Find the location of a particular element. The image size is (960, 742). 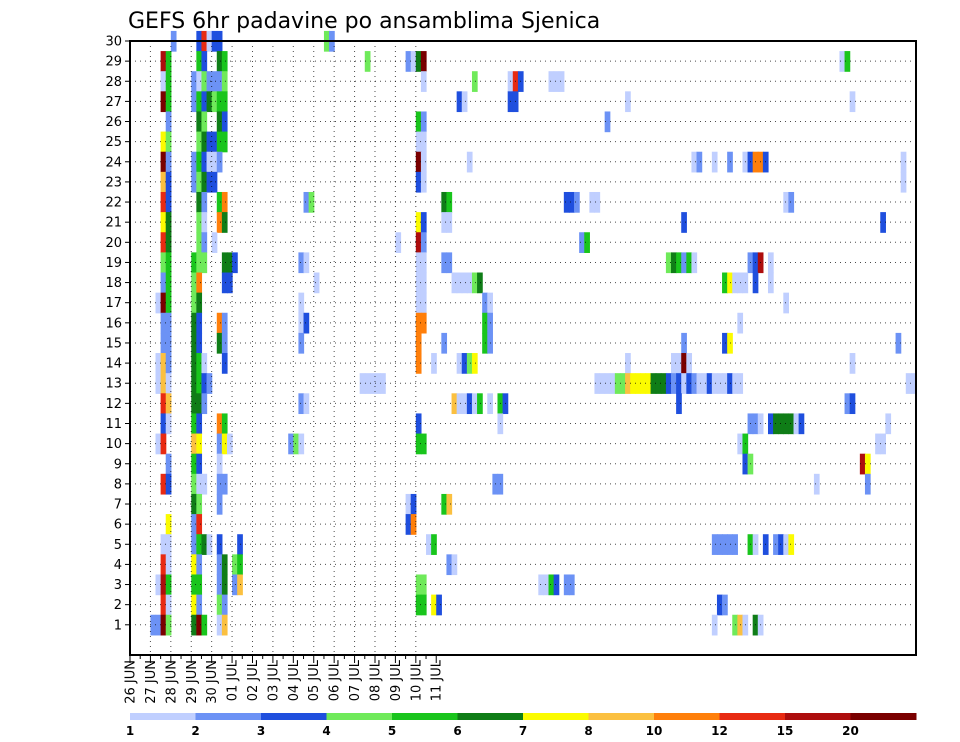

x-tick-label: 03 JUL is located at coordinates (273, 680).